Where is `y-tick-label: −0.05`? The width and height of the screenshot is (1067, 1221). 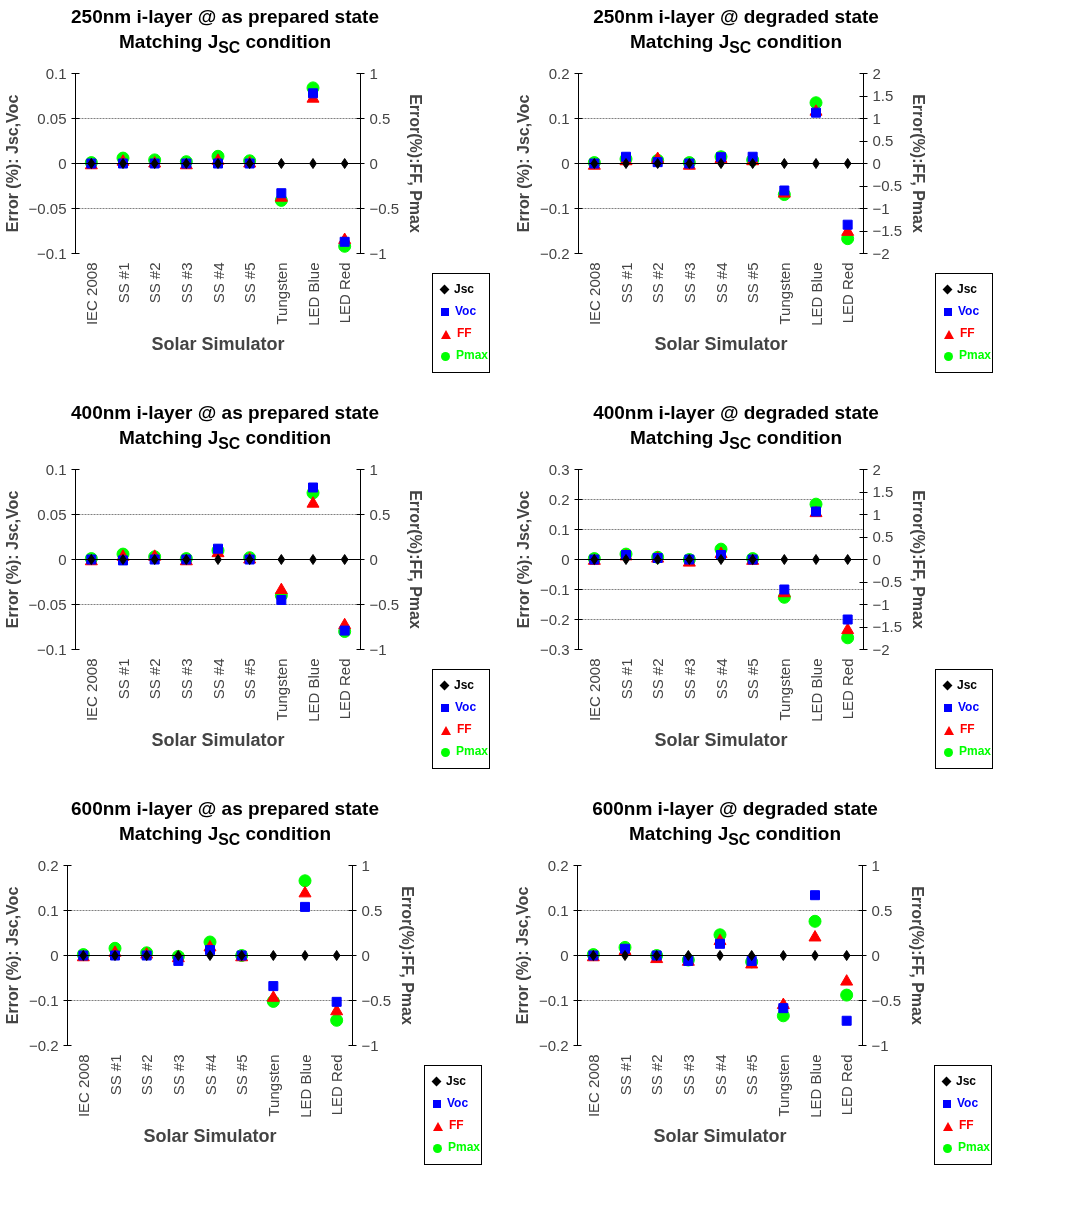
y-tick-label: −0.05 is located at coordinates (47, 208).